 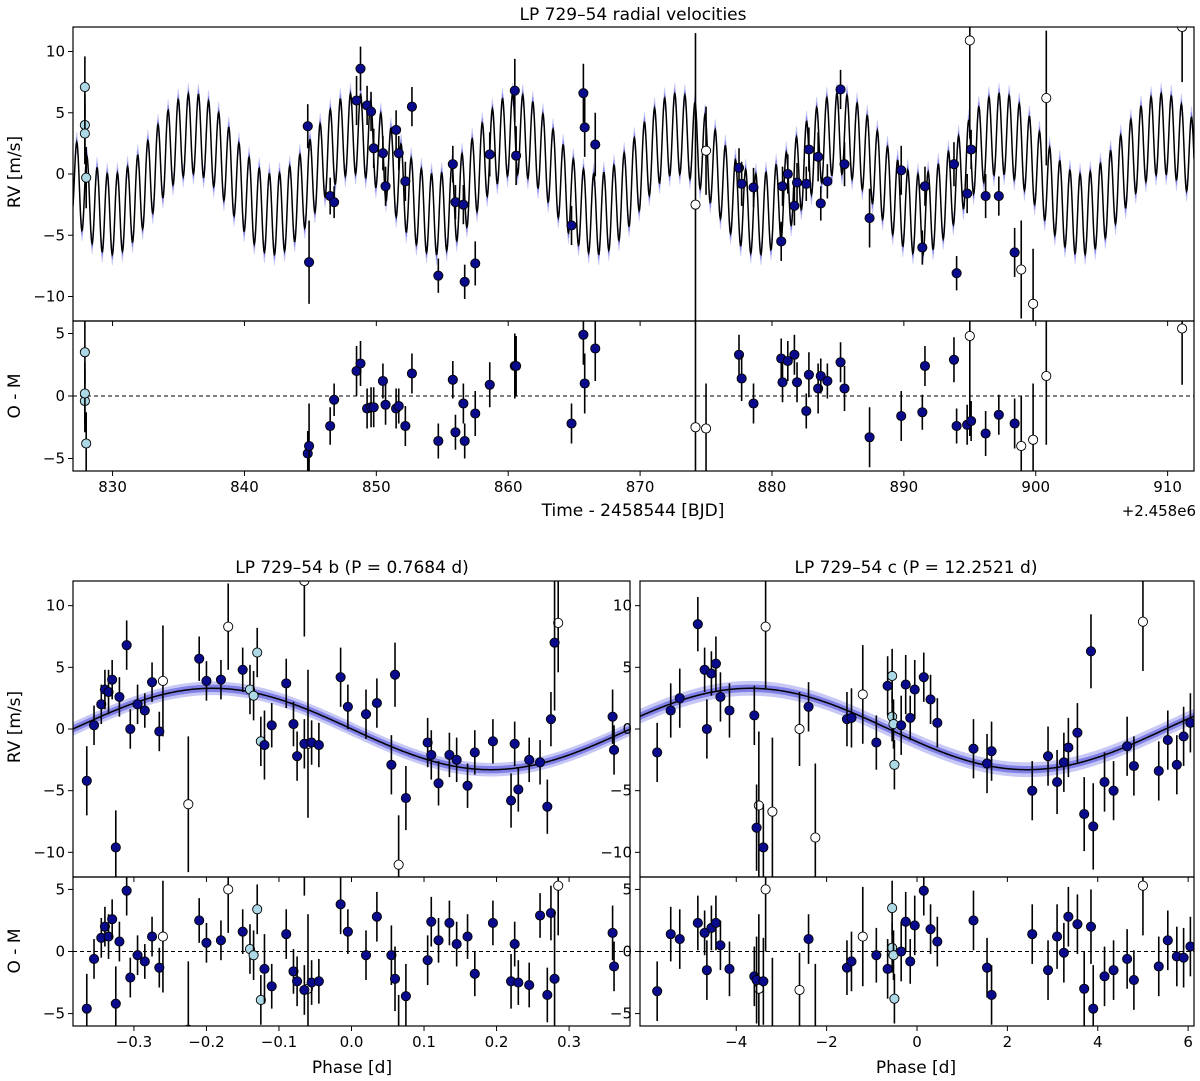 I want to click on phase-b-title: LP 729–54 b (P = 0.7684 d), so click(x=352, y=568).